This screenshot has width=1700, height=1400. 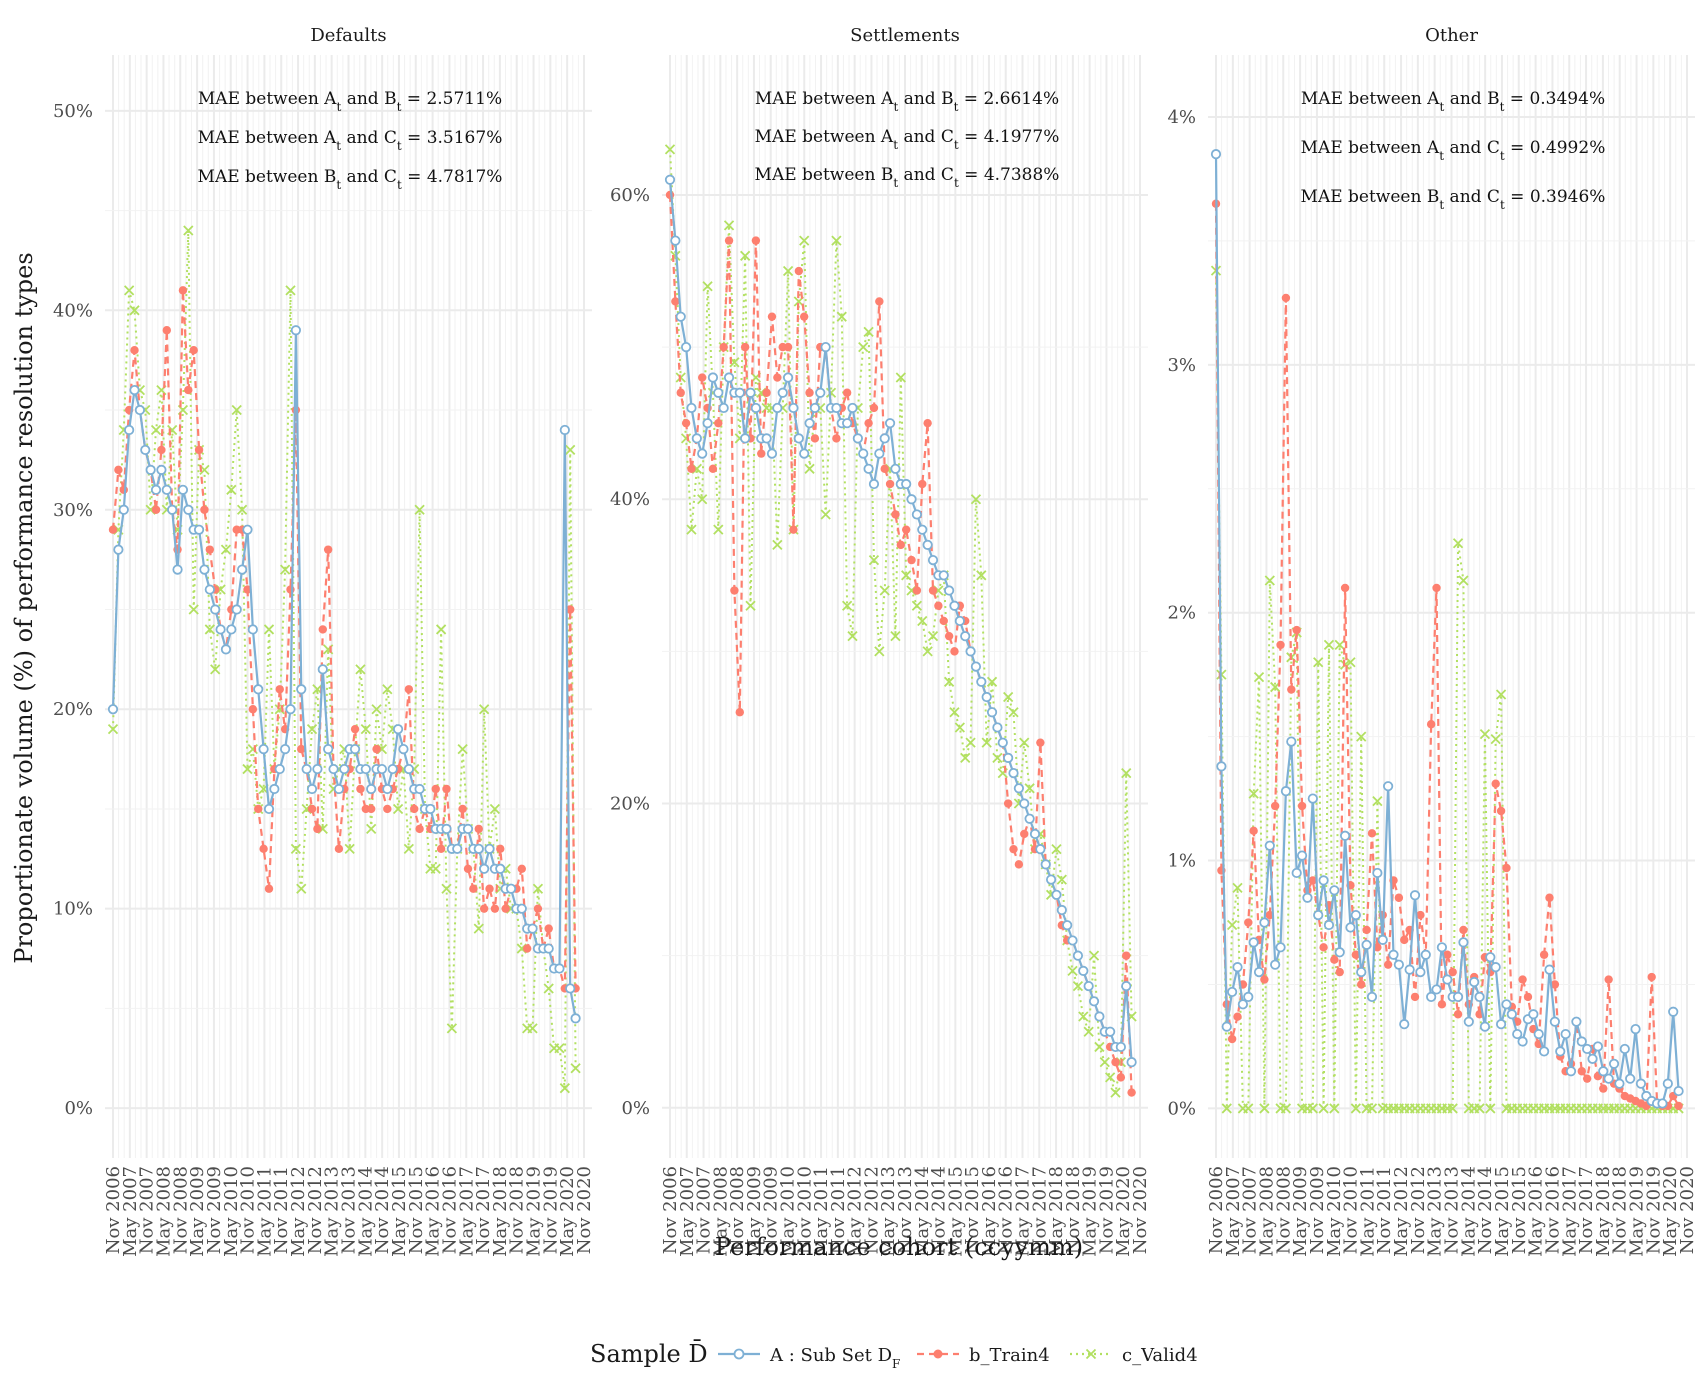 I want to click on x-tick-label: May 2012, so click(x=1401, y=1211).